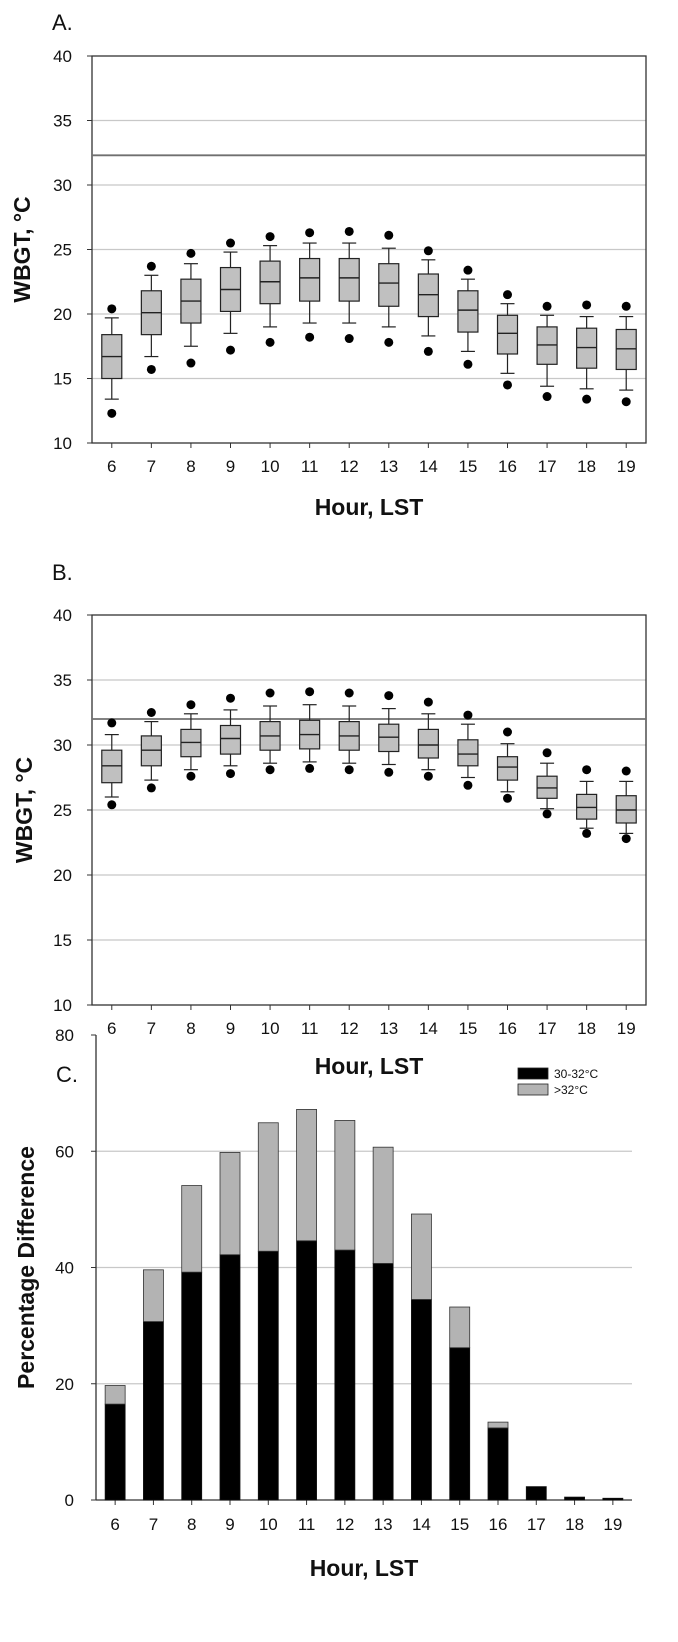 Image resolution: width=678 pixels, height=1642 pixels. What do you see at coordinates (62, 572) in the screenshot?
I see `panel-label: B.` at bounding box center [62, 572].